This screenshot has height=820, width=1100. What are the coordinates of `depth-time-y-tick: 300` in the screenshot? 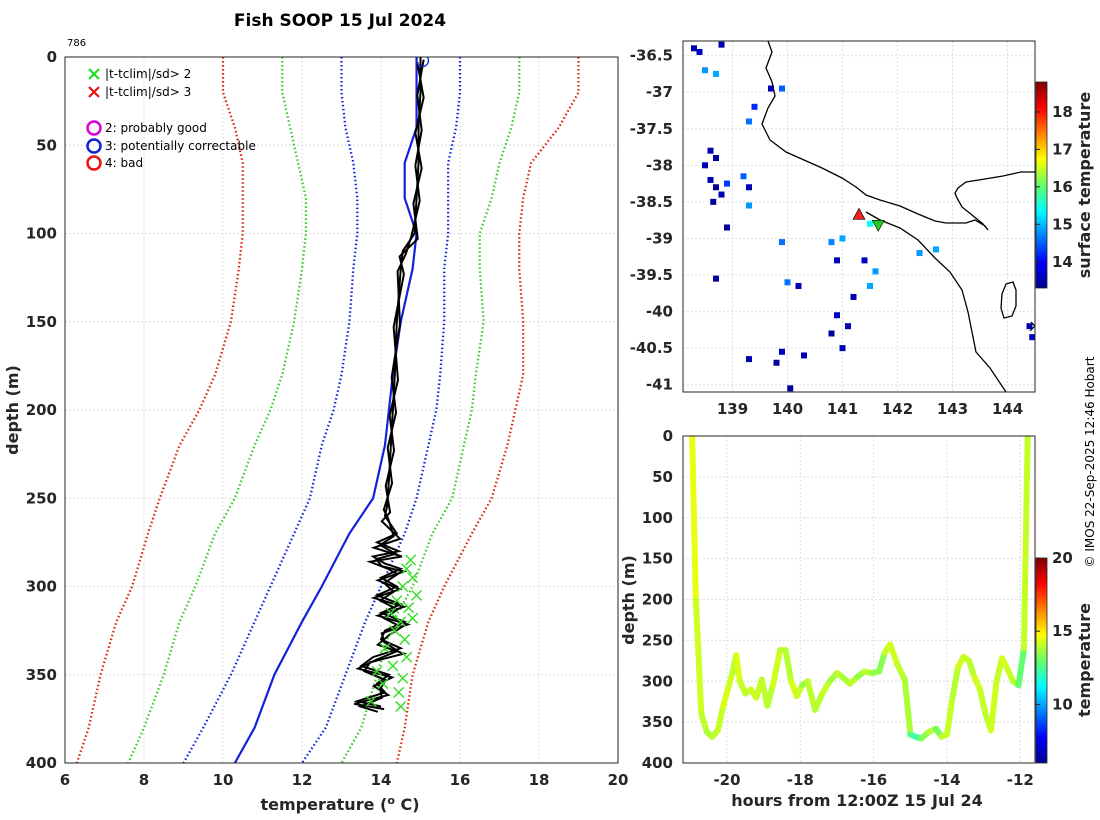 It's located at (657, 681).